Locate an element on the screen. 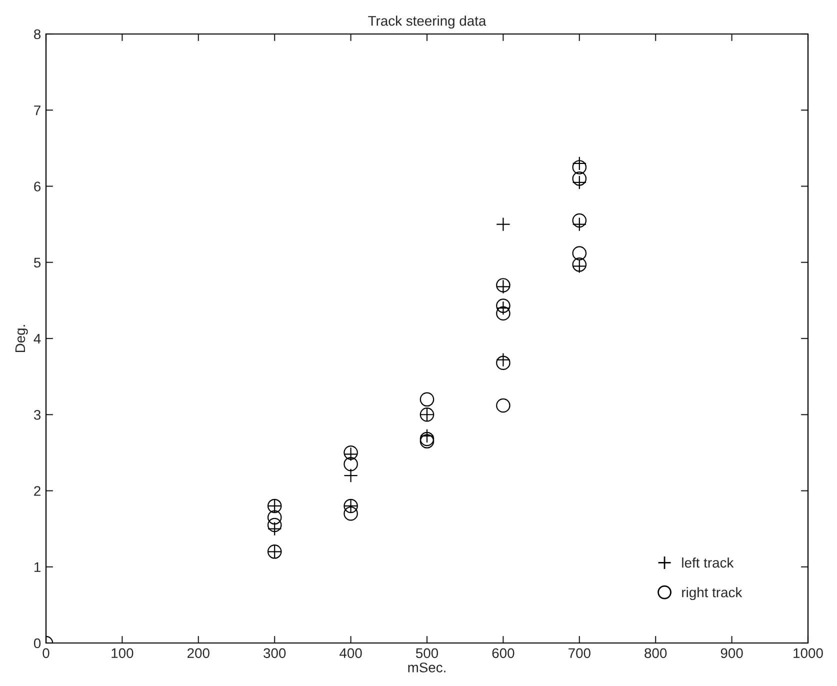 This screenshot has width=837, height=686. y-tick-label: 0 is located at coordinates (37, 643).